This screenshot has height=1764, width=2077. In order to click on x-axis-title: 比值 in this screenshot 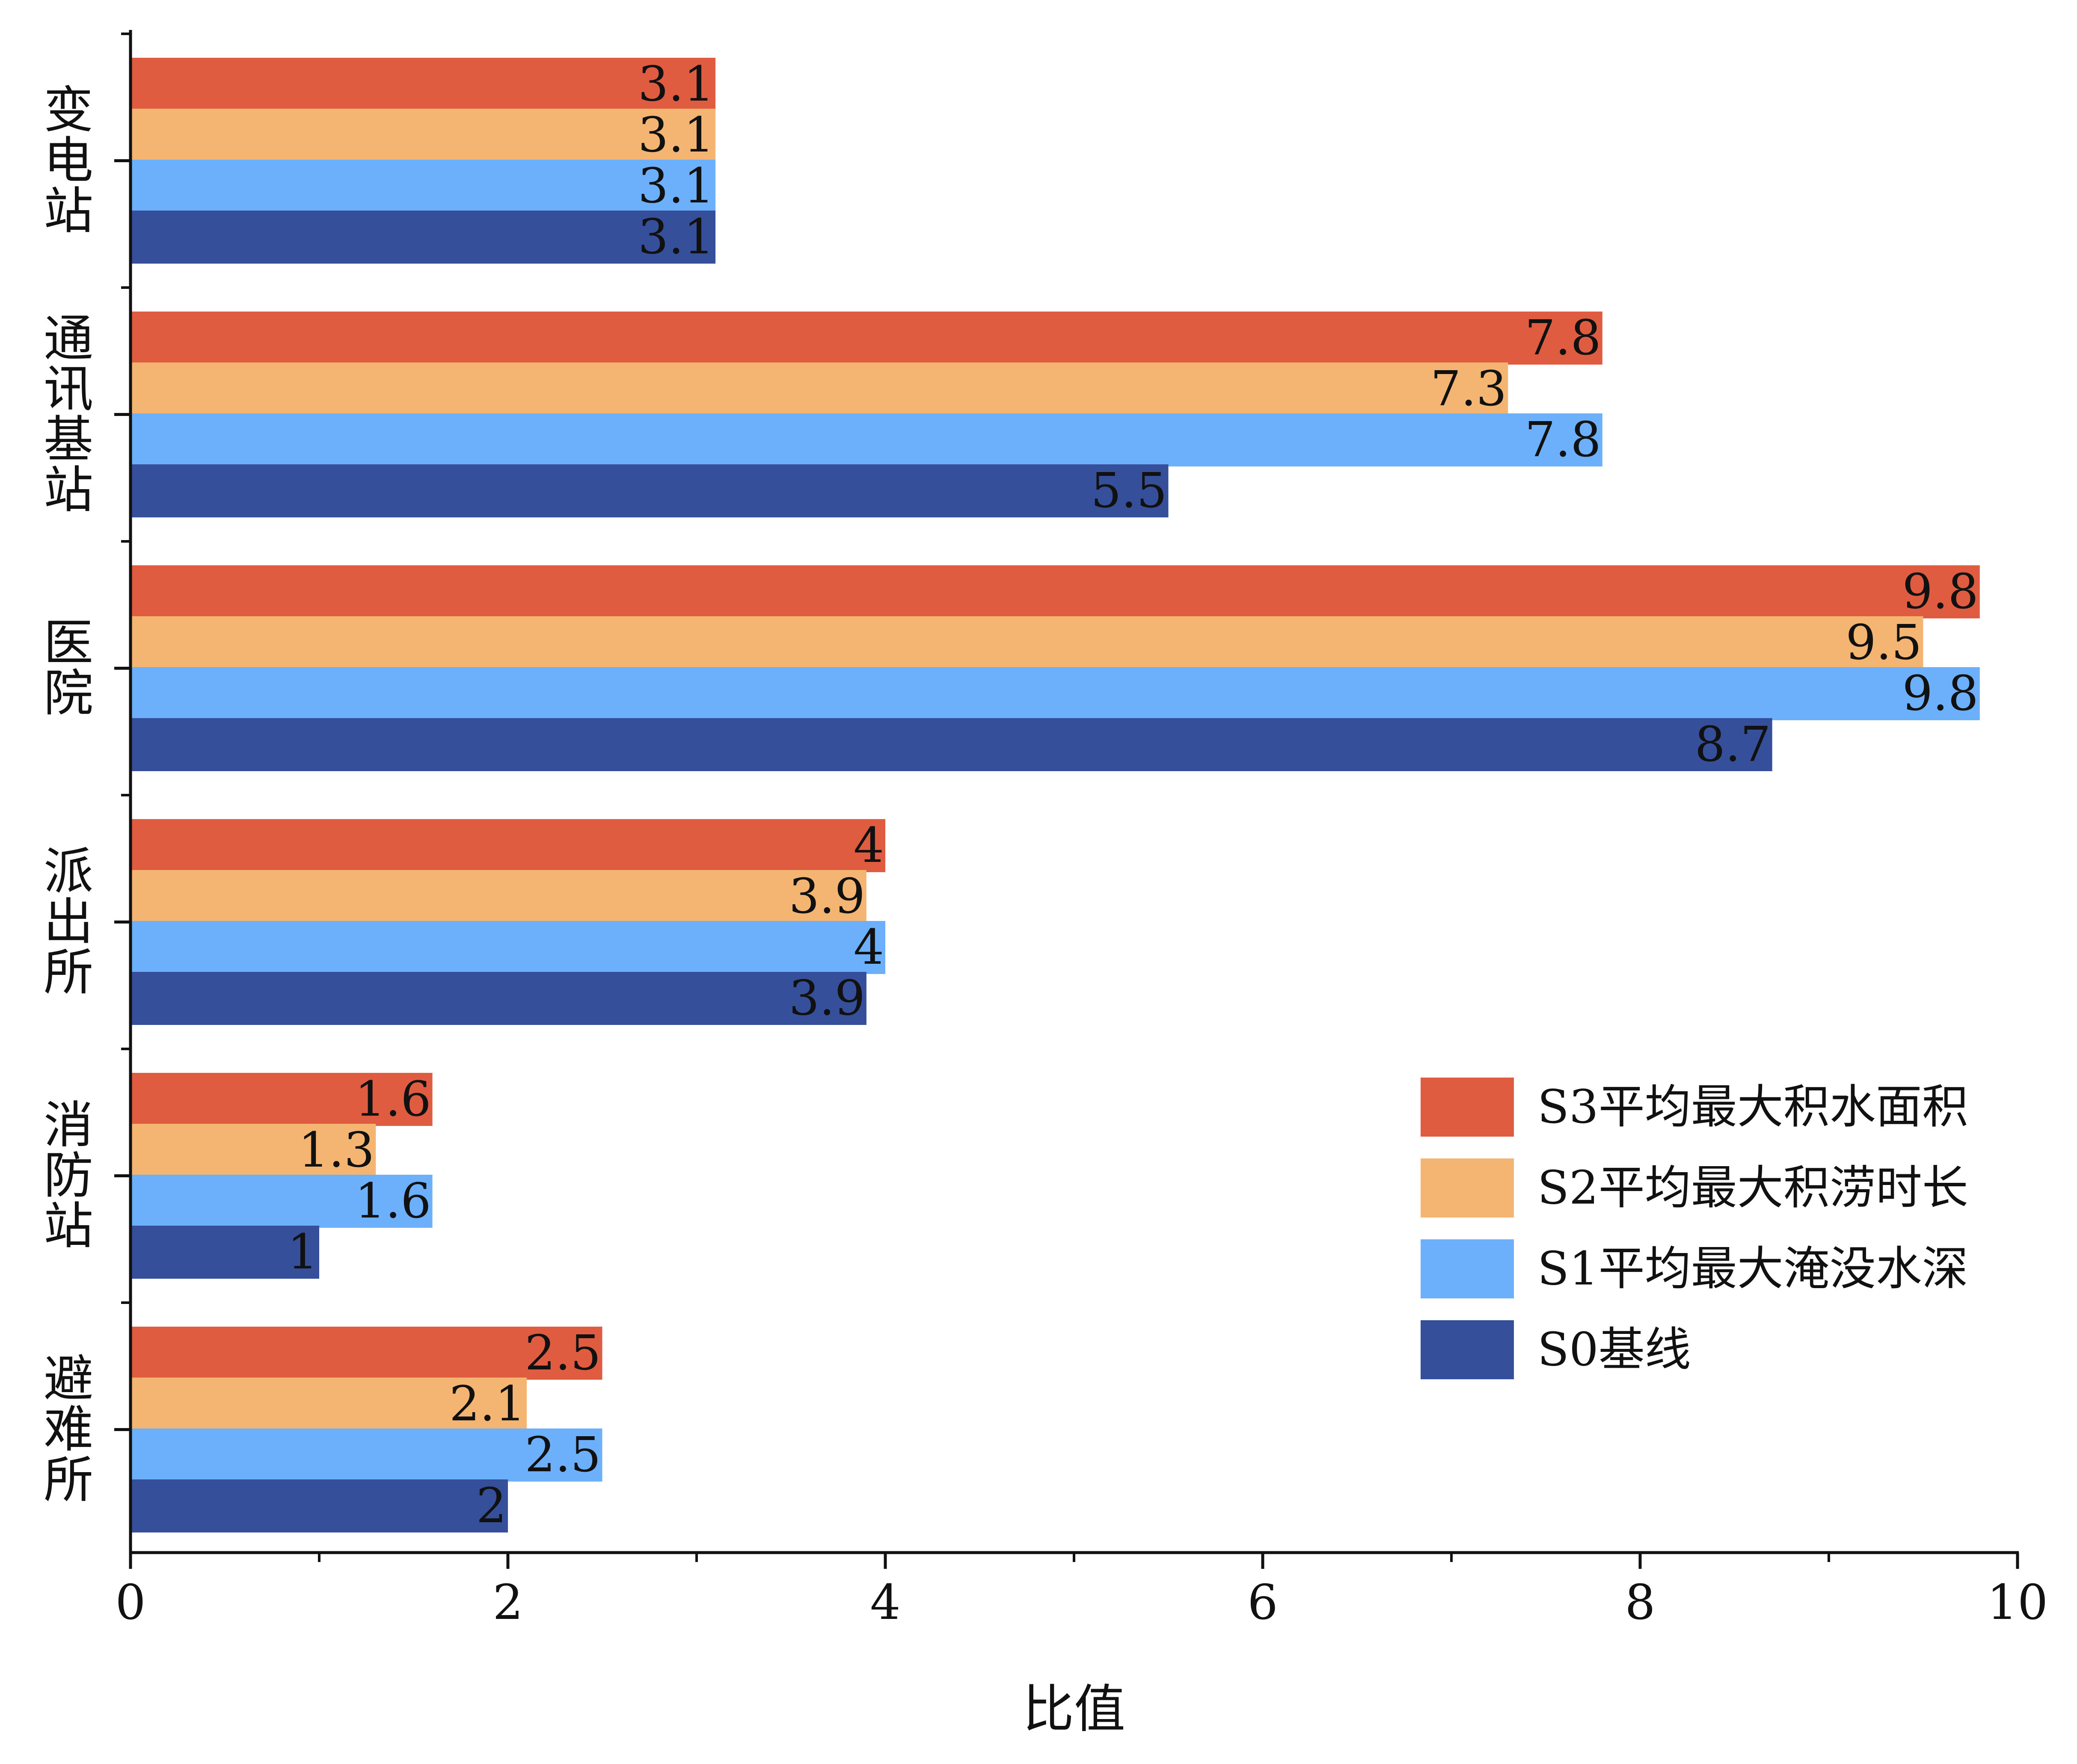, I will do `click(1074, 1709)`.